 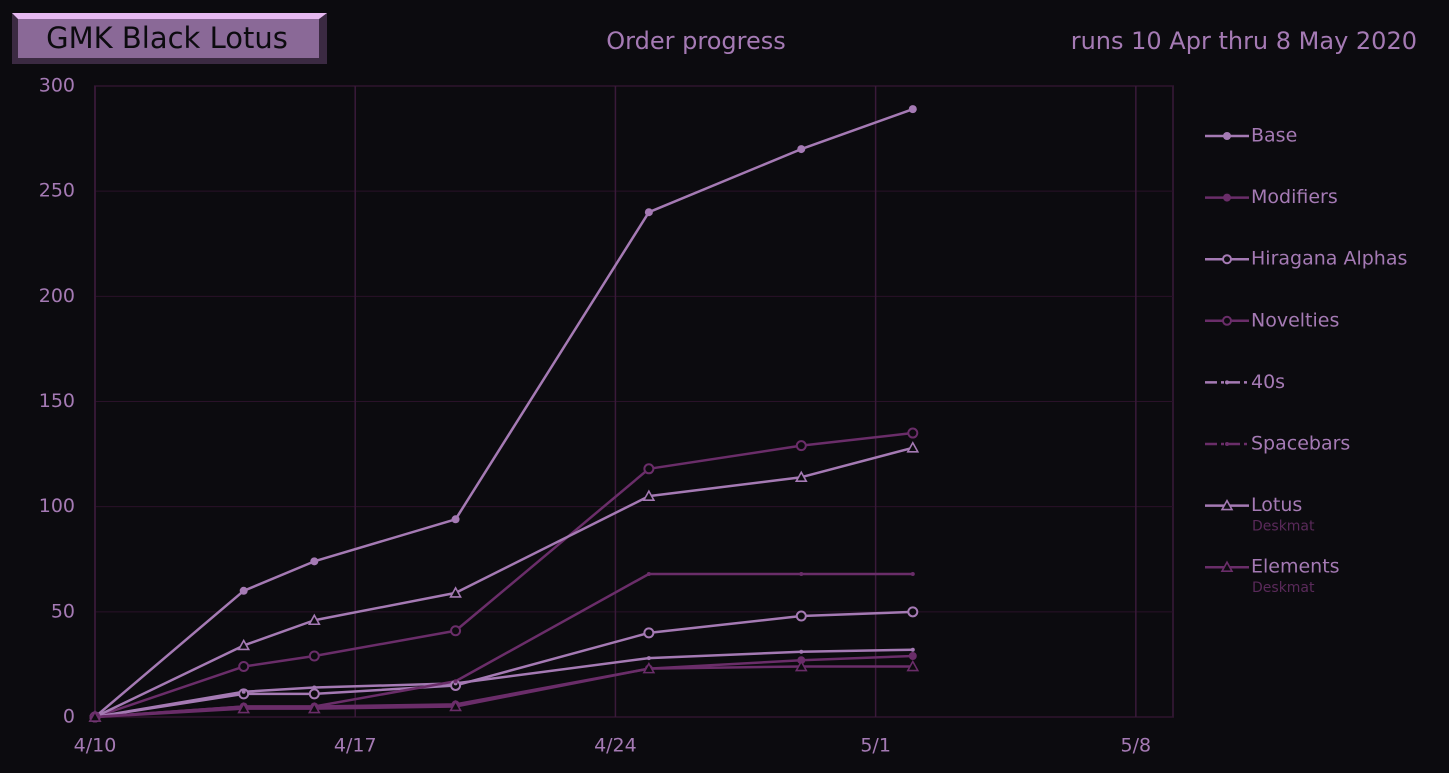 What do you see at coordinates (1244, 41) in the screenshot?
I see `date-range: runs 10 Apr thru 8 May 2020` at bounding box center [1244, 41].